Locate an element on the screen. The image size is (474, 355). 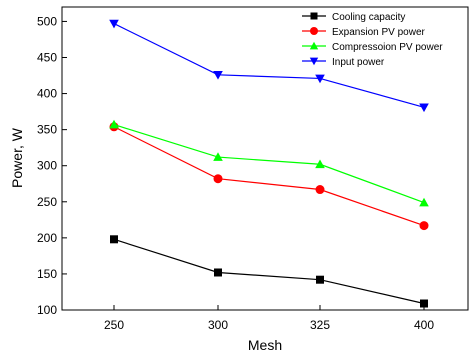
legend-label: Cooling capacity is located at coordinates (368, 17).